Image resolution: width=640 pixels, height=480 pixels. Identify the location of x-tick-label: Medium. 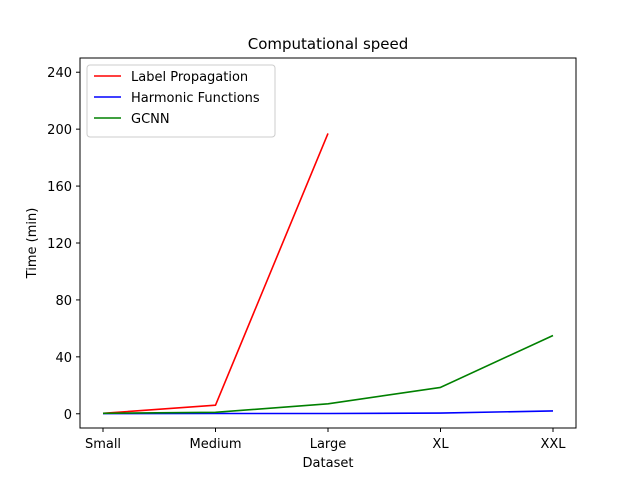
(216, 444).